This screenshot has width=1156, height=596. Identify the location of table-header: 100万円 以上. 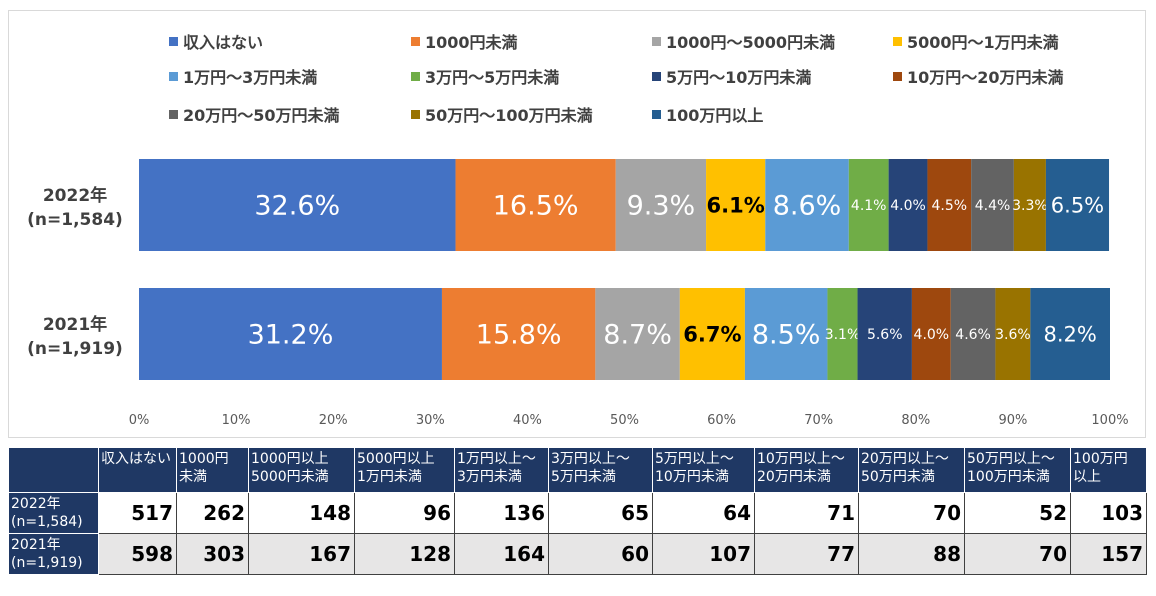
(1108, 470).